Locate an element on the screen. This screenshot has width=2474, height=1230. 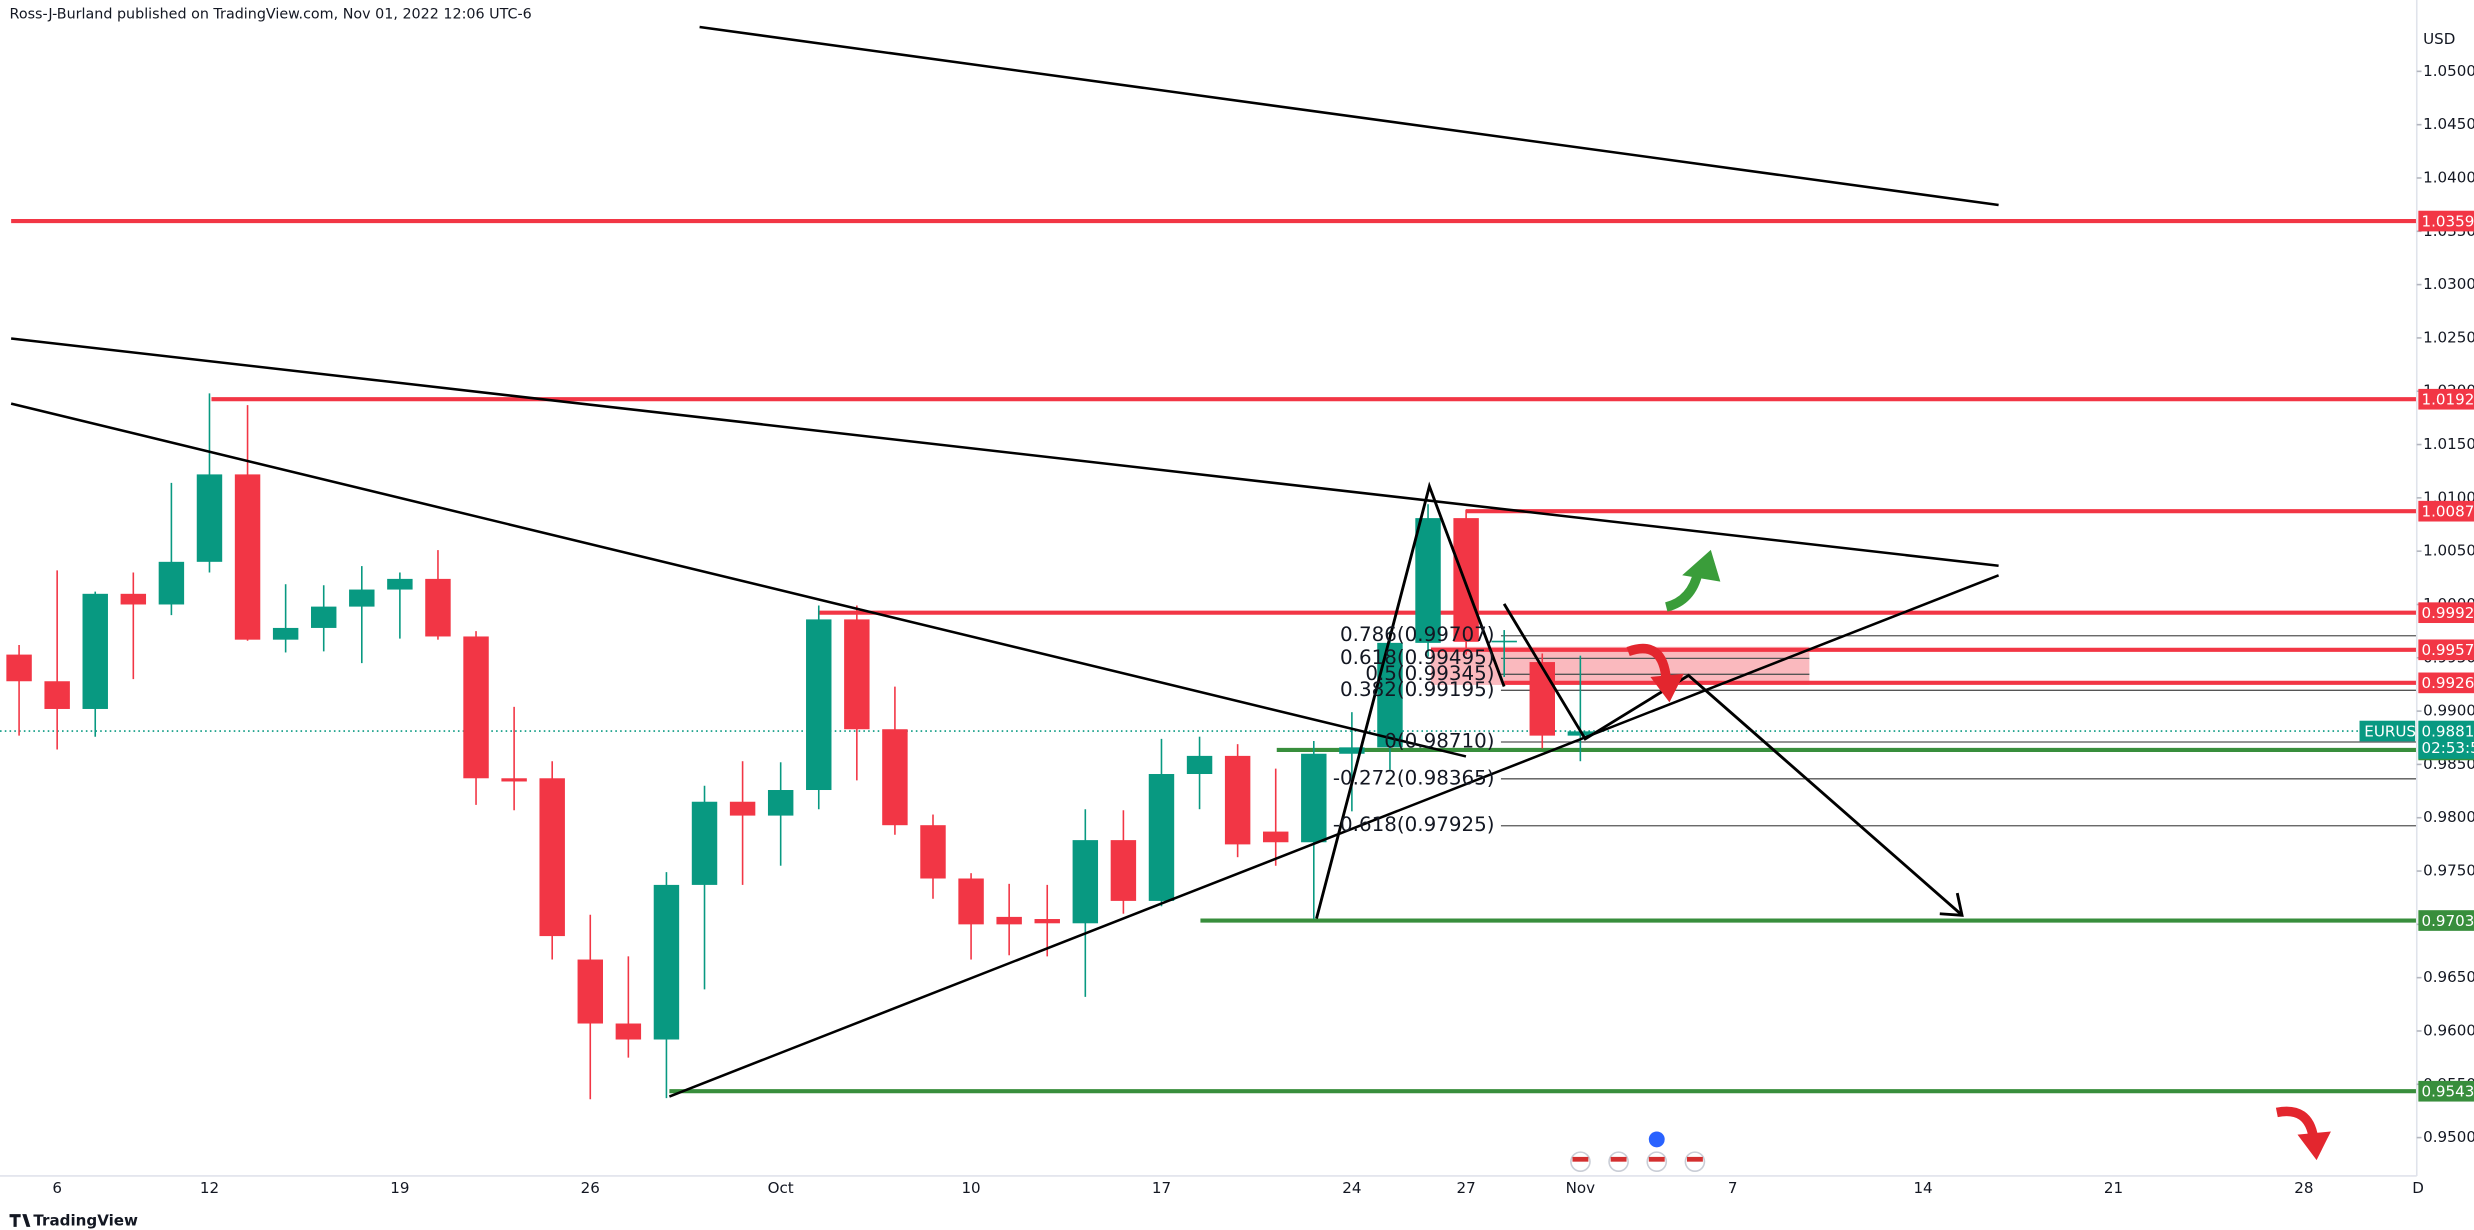
y-tick-label: 0.96000 is located at coordinates (2448, 1030).